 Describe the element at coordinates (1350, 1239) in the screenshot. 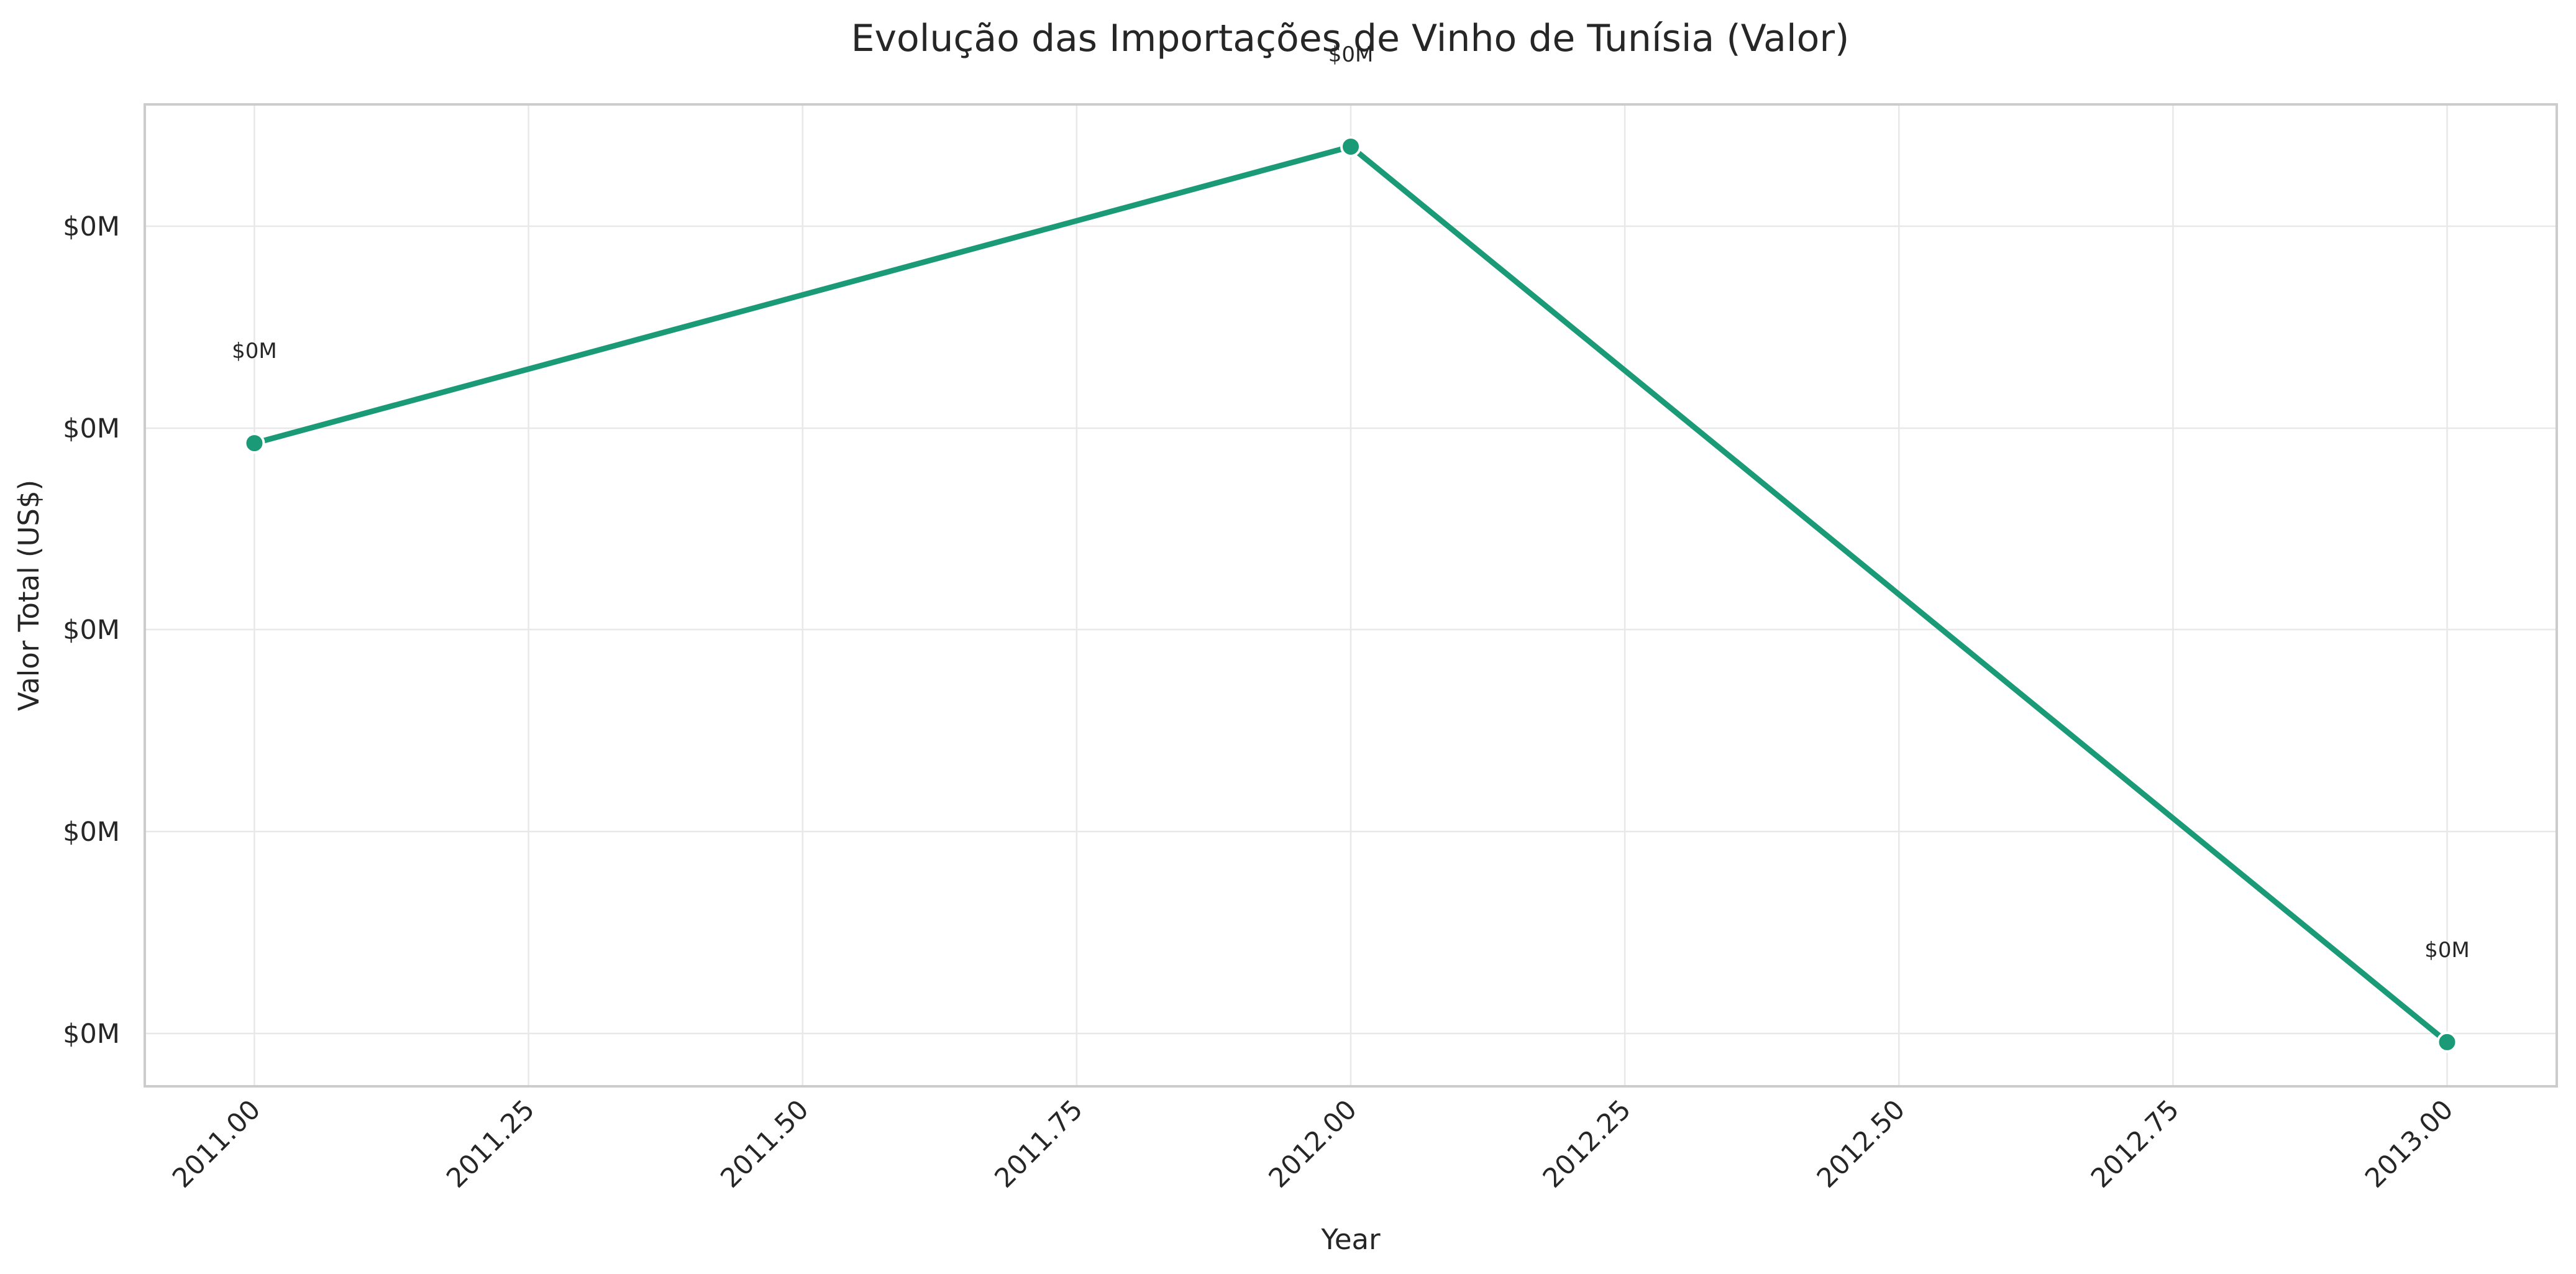

I see `x-axis-label: Year` at that location.